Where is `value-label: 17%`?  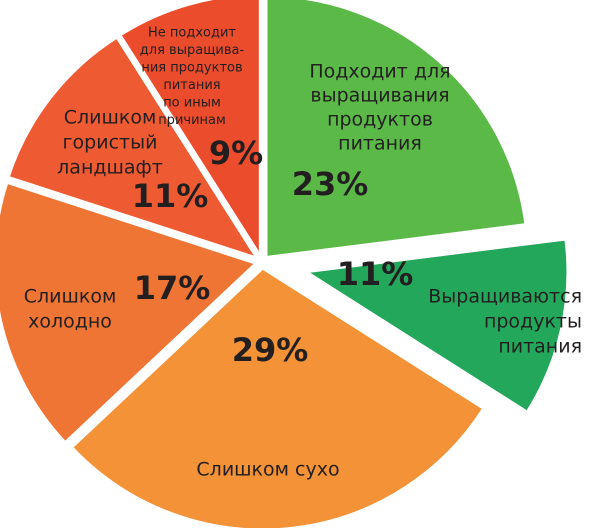
value-label: 17% is located at coordinates (172, 288).